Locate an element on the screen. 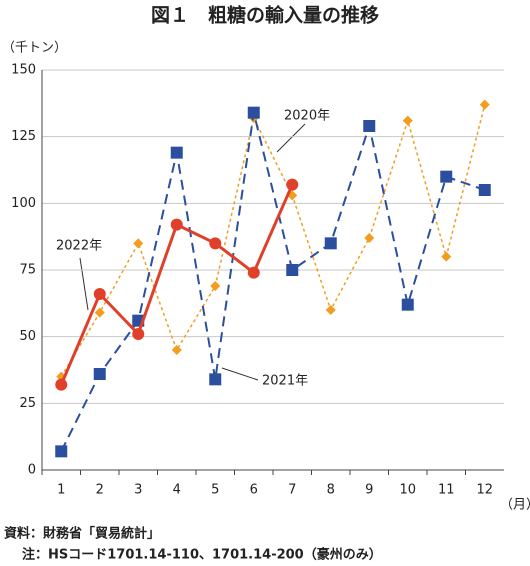 Image resolution: width=530 pixels, height=566 pixels. y-tick-label: 25 is located at coordinates (27, 403).